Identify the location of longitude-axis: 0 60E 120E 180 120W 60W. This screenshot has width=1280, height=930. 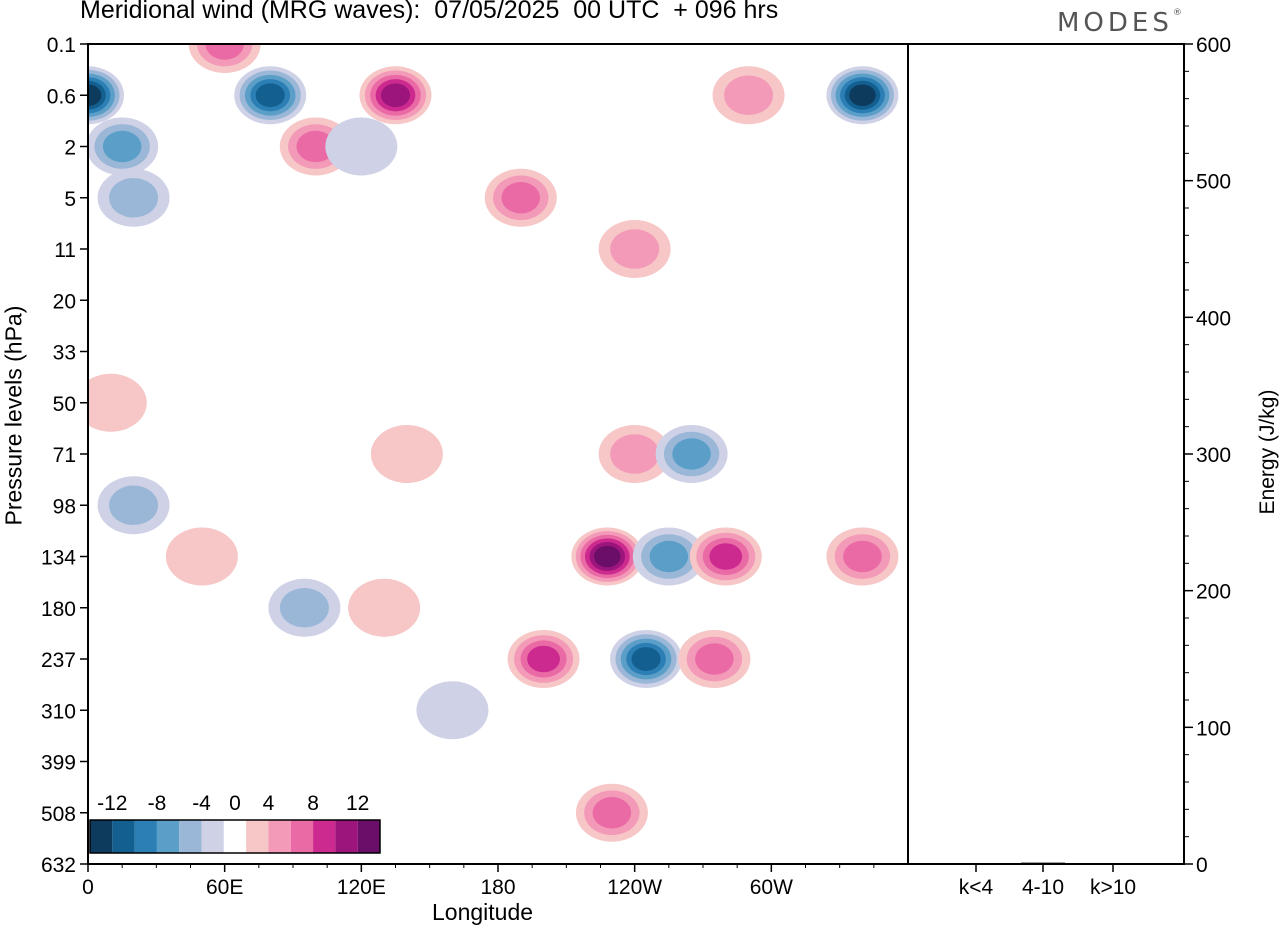
(478, 881).